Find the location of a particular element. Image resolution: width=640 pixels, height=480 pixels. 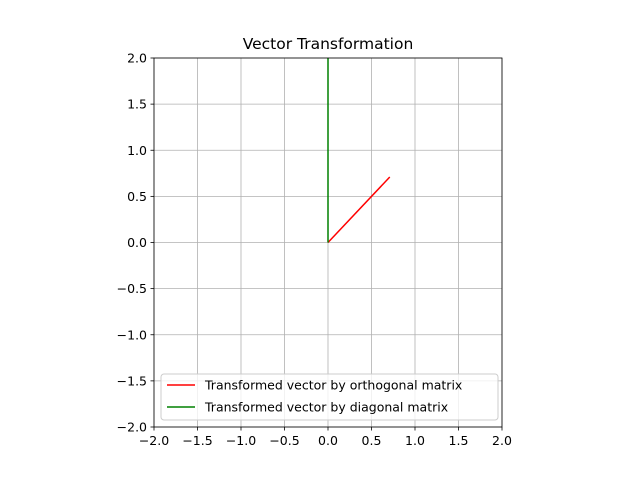

x-tick-label: 0.5 is located at coordinates (372, 440).